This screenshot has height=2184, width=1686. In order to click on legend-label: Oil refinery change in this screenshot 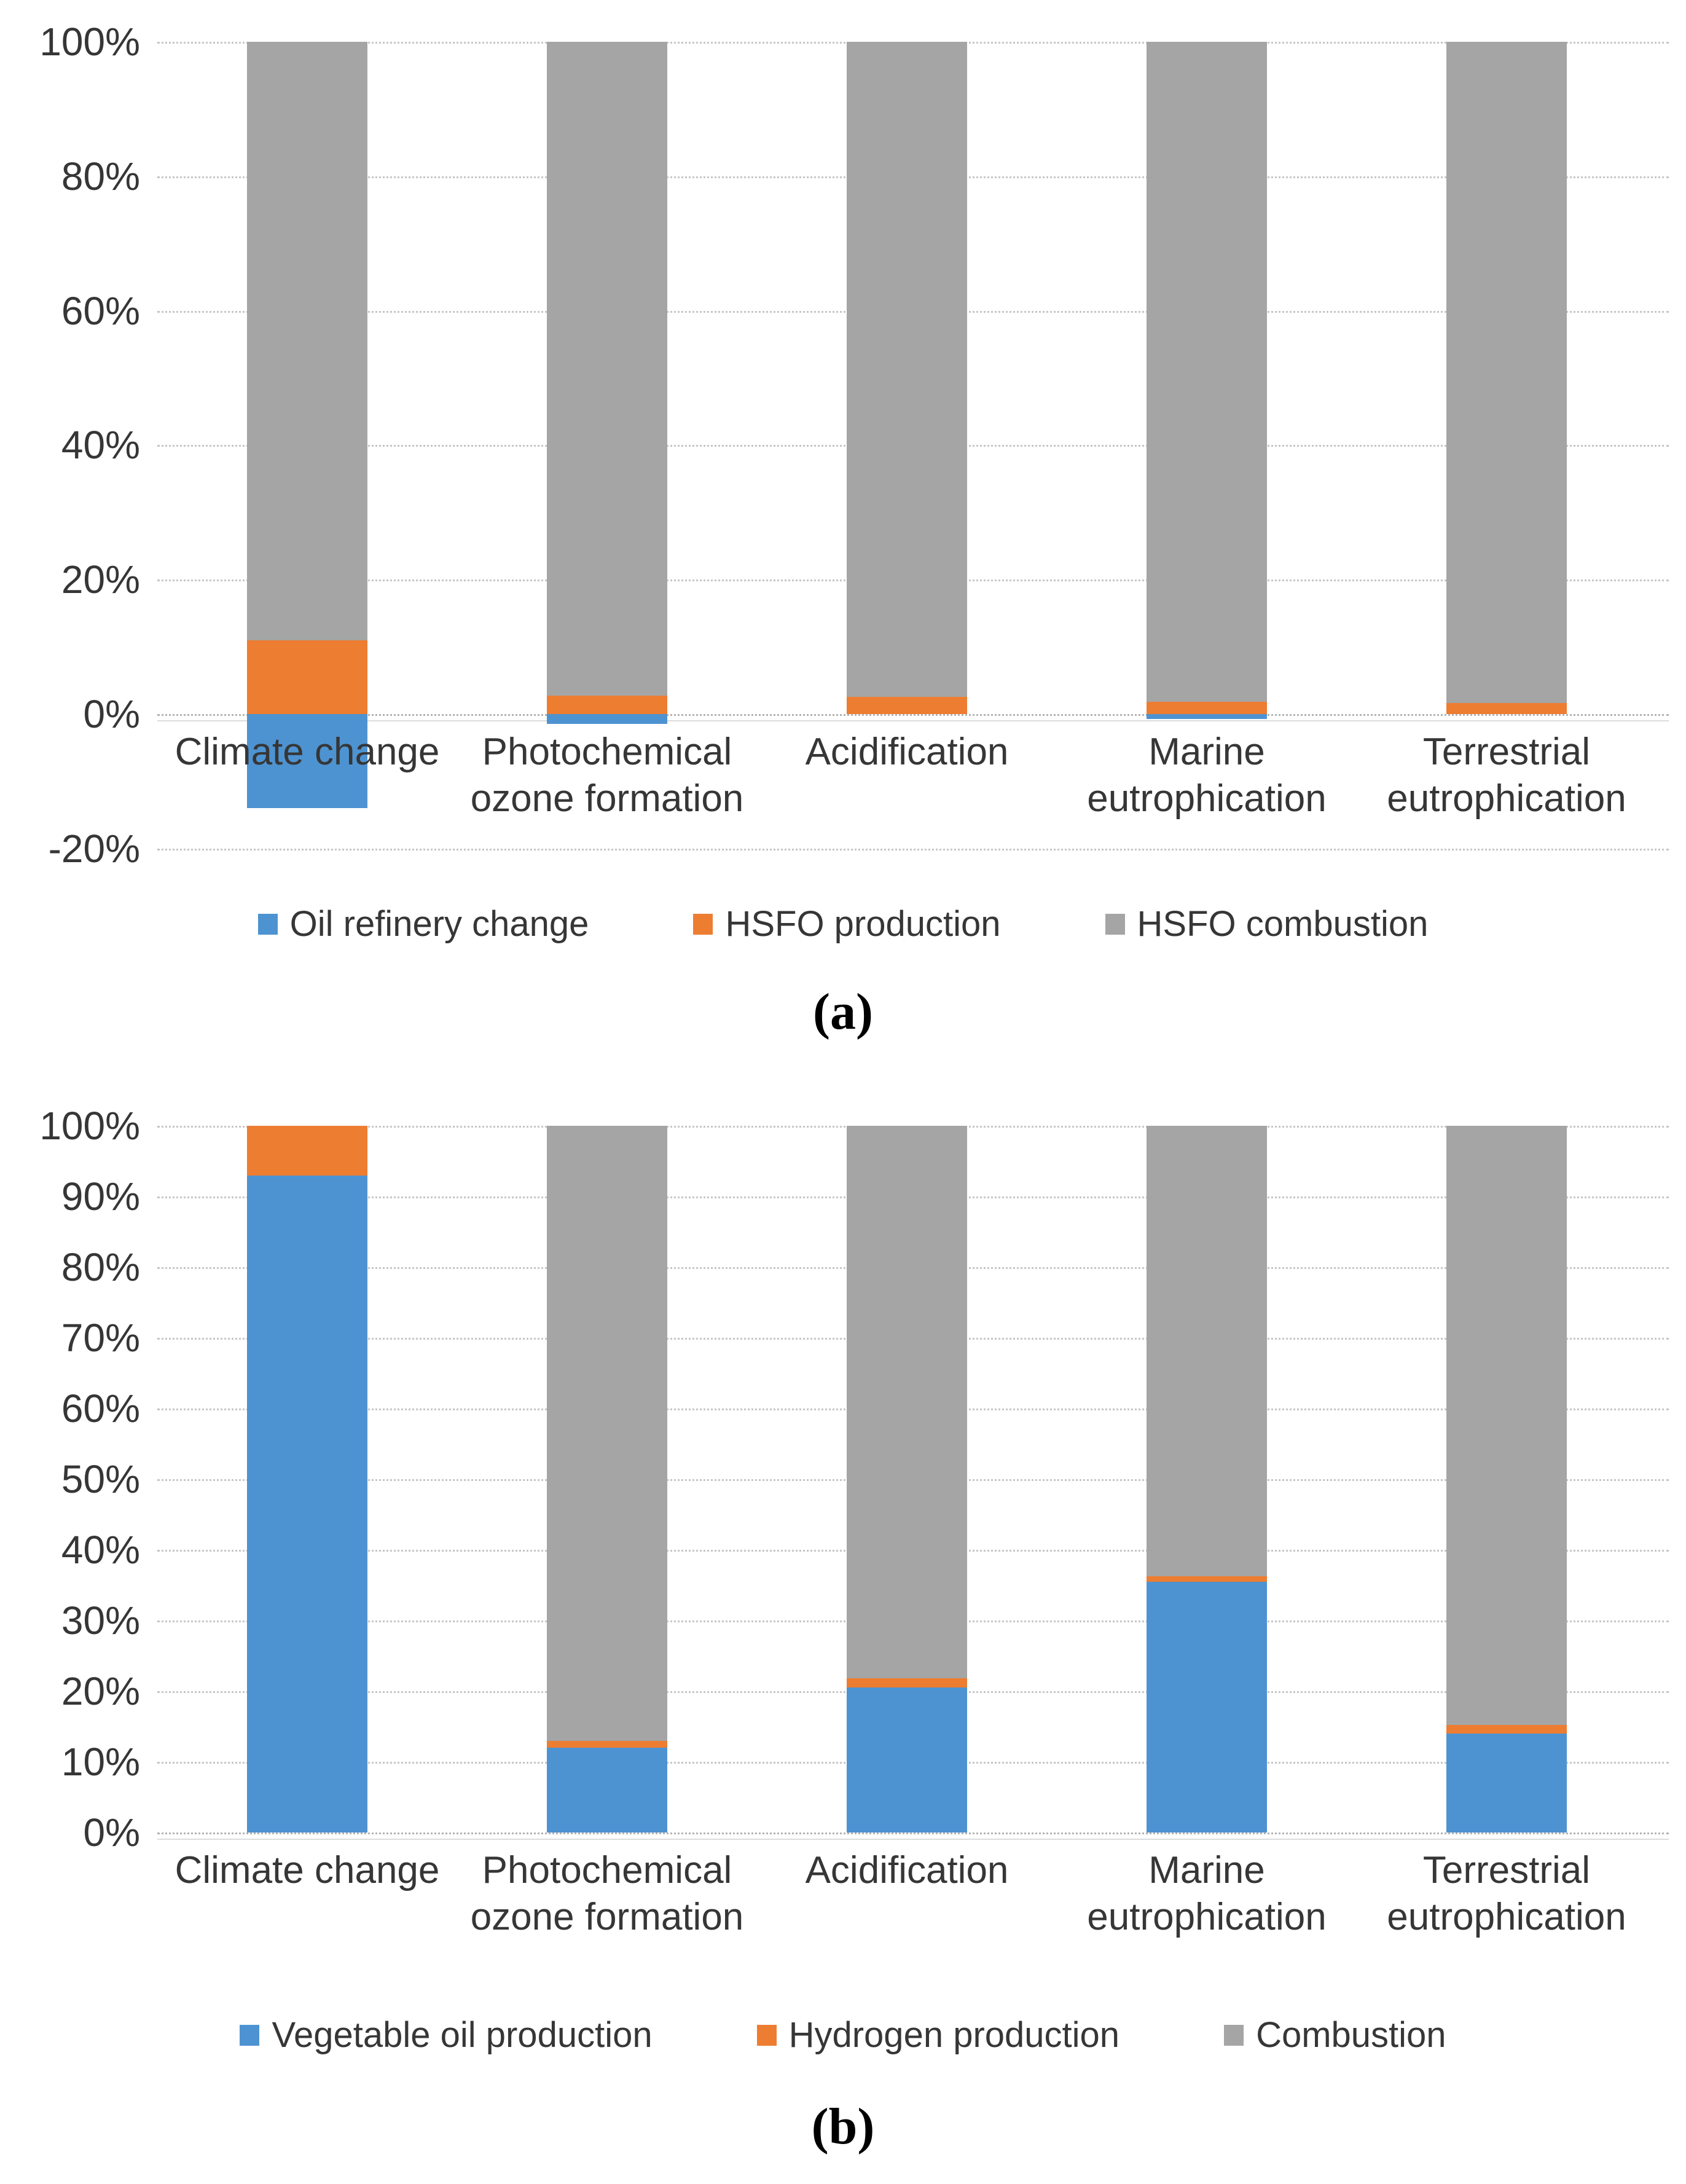, I will do `click(439, 924)`.